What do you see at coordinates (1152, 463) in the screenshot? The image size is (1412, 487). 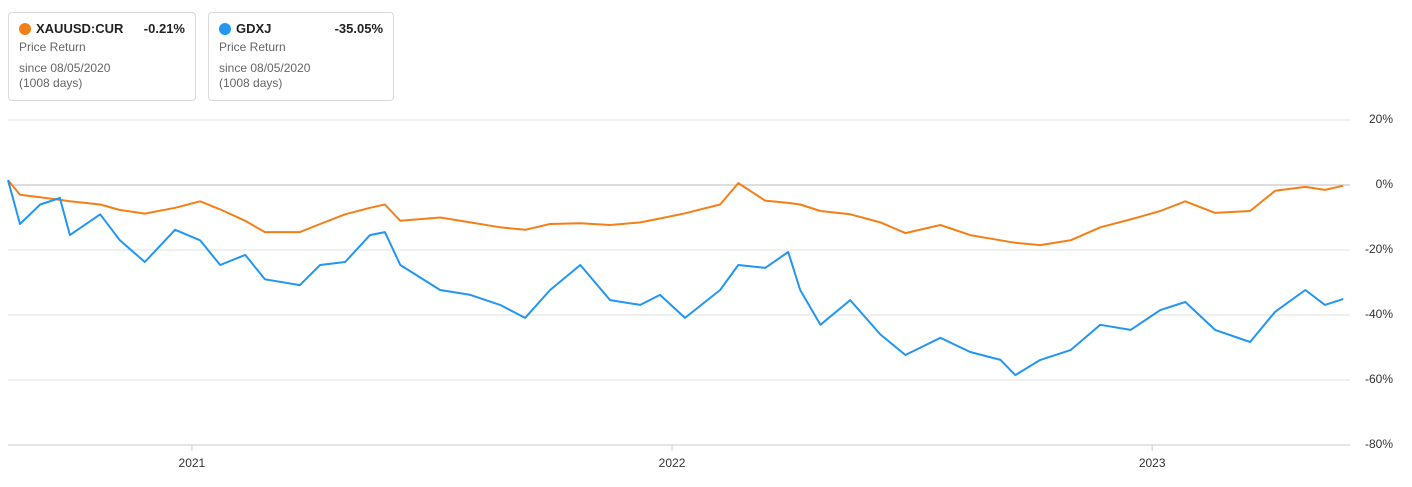 I see `x-tick-label: 2023` at bounding box center [1152, 463].